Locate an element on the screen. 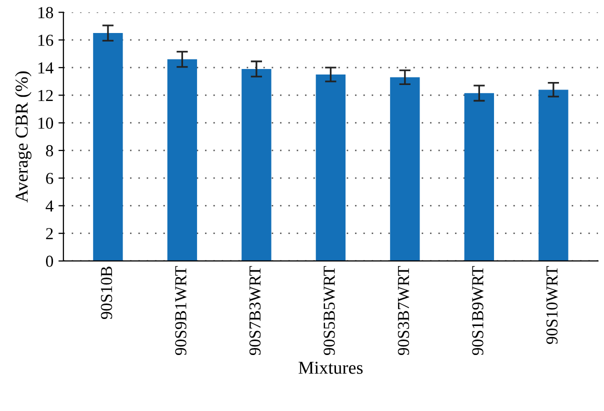 This screenshot has width=604, height=411. x-tick-label: 90S5B5WRT is located at coordinates (329, 311).